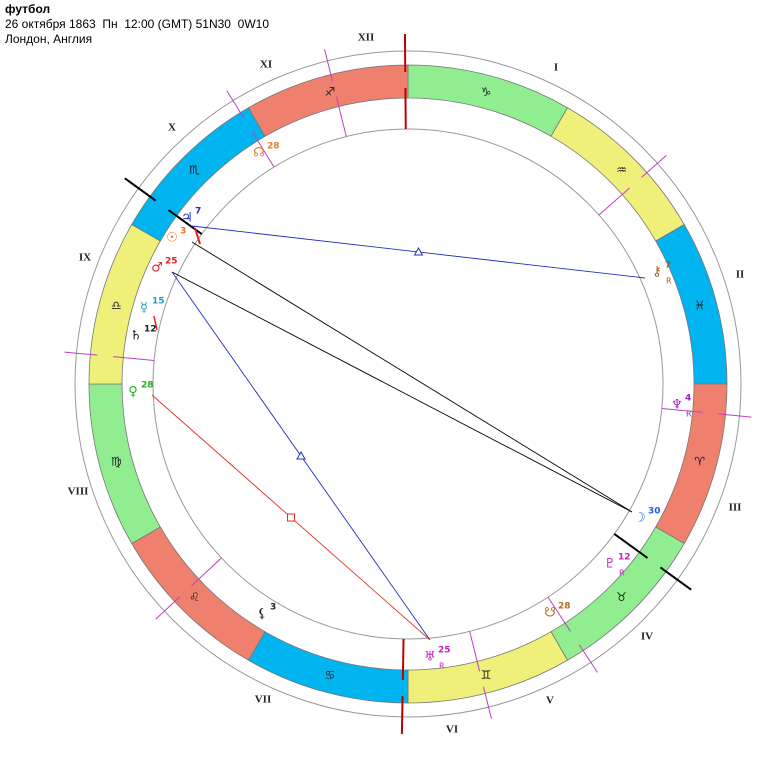 Image resolution: width=777 pixels, height=772 pixels. What do you see at coordinates (366, 38) in the screenshot?
I see `house-number: XII` at bounding box center [366, 38].